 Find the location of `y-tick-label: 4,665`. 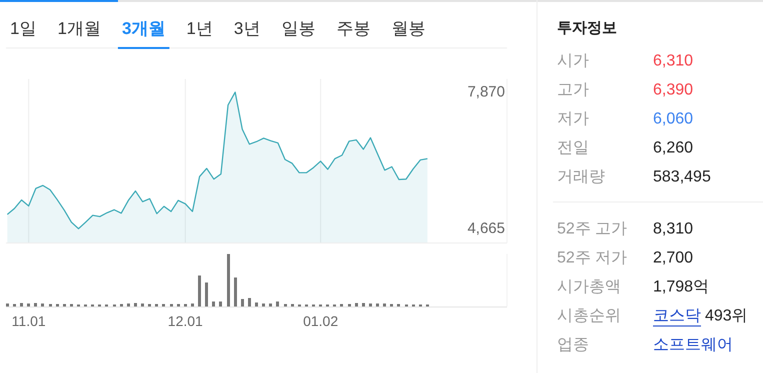

y-tick-label: 4,665 is located at coordinates (486, 229).